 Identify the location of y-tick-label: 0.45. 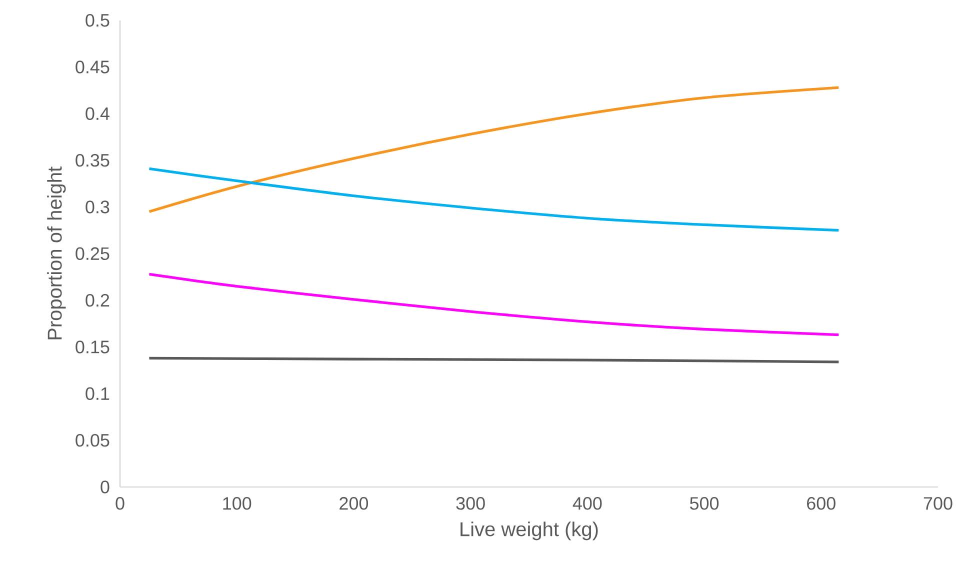
(93, 67).